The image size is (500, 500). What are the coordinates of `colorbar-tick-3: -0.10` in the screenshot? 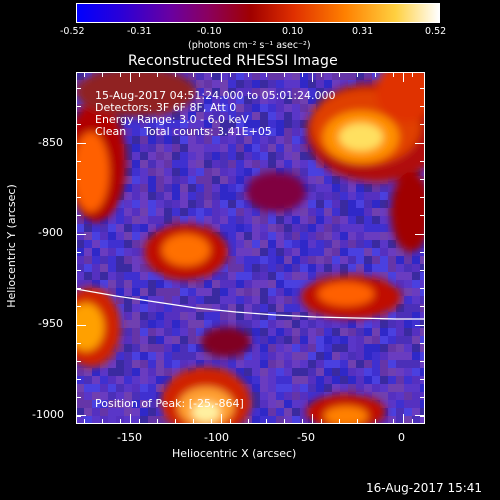 It's located at (209, 31).